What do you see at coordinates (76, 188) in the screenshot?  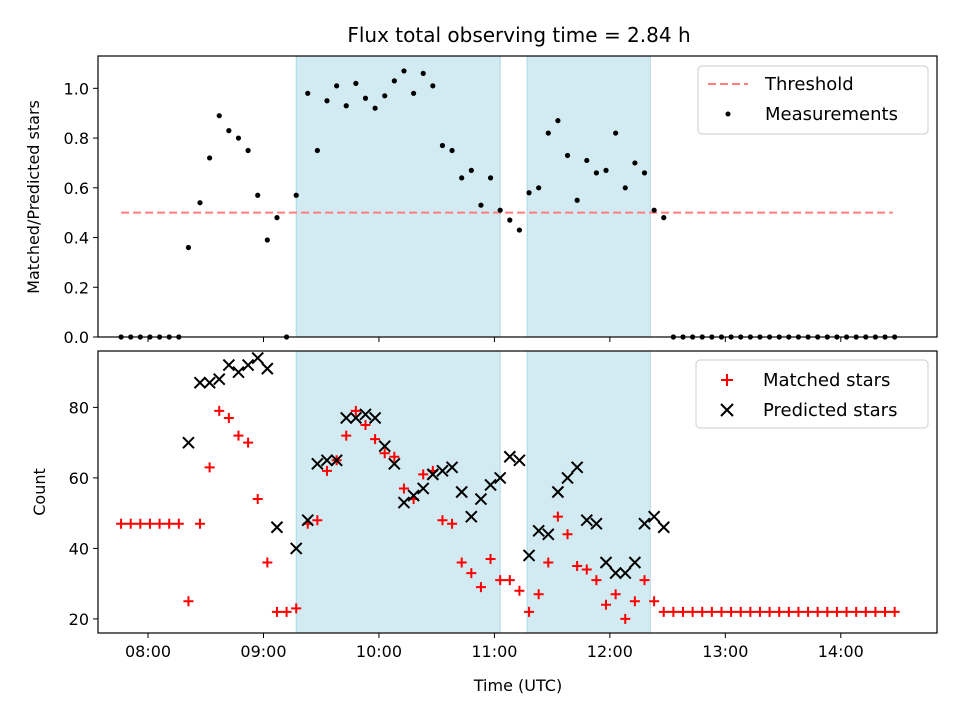 I see `top-y-tick-label-3: 0.6` at bounding box center [76, 188].